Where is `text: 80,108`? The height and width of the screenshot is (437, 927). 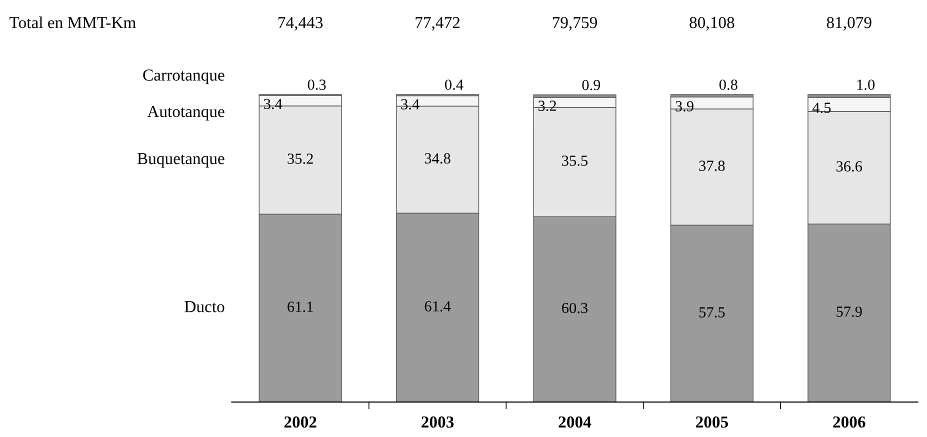
text: 80,108 is located at coordinates (712, 23).